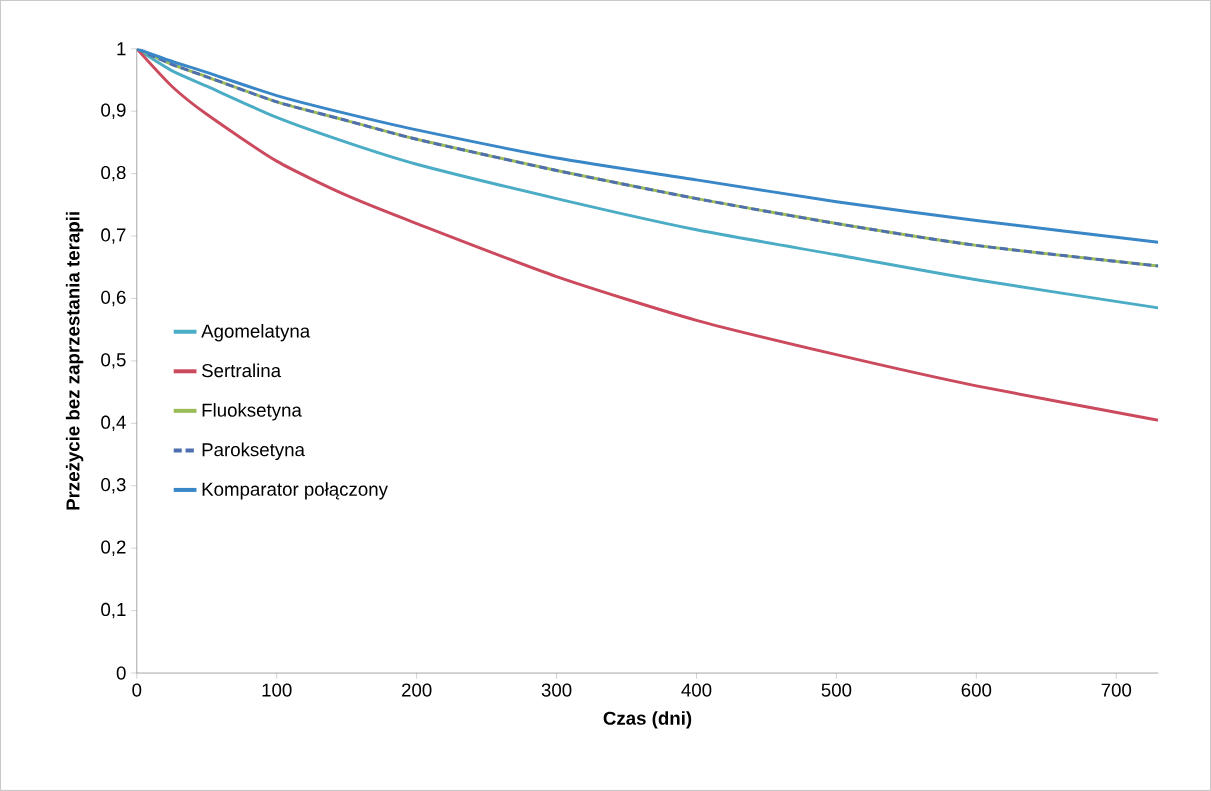 The width and height of the screenshot is (1211, 791). I want to click on x-tick-label: 300, so click(556, 690).